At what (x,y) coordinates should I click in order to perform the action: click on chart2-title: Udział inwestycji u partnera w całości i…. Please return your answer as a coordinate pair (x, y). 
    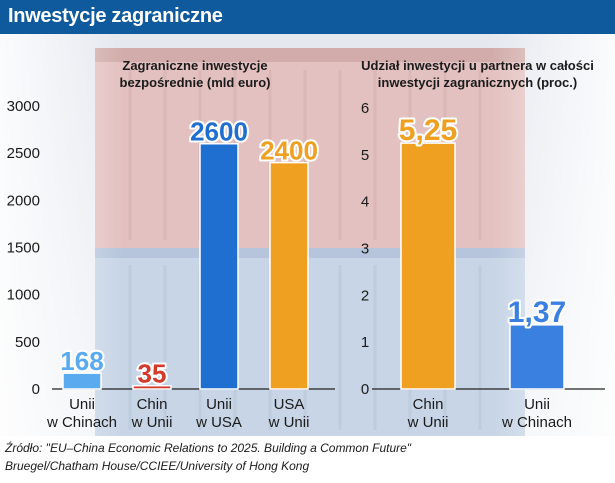
    Looking at the image, I should click on (477, 74).